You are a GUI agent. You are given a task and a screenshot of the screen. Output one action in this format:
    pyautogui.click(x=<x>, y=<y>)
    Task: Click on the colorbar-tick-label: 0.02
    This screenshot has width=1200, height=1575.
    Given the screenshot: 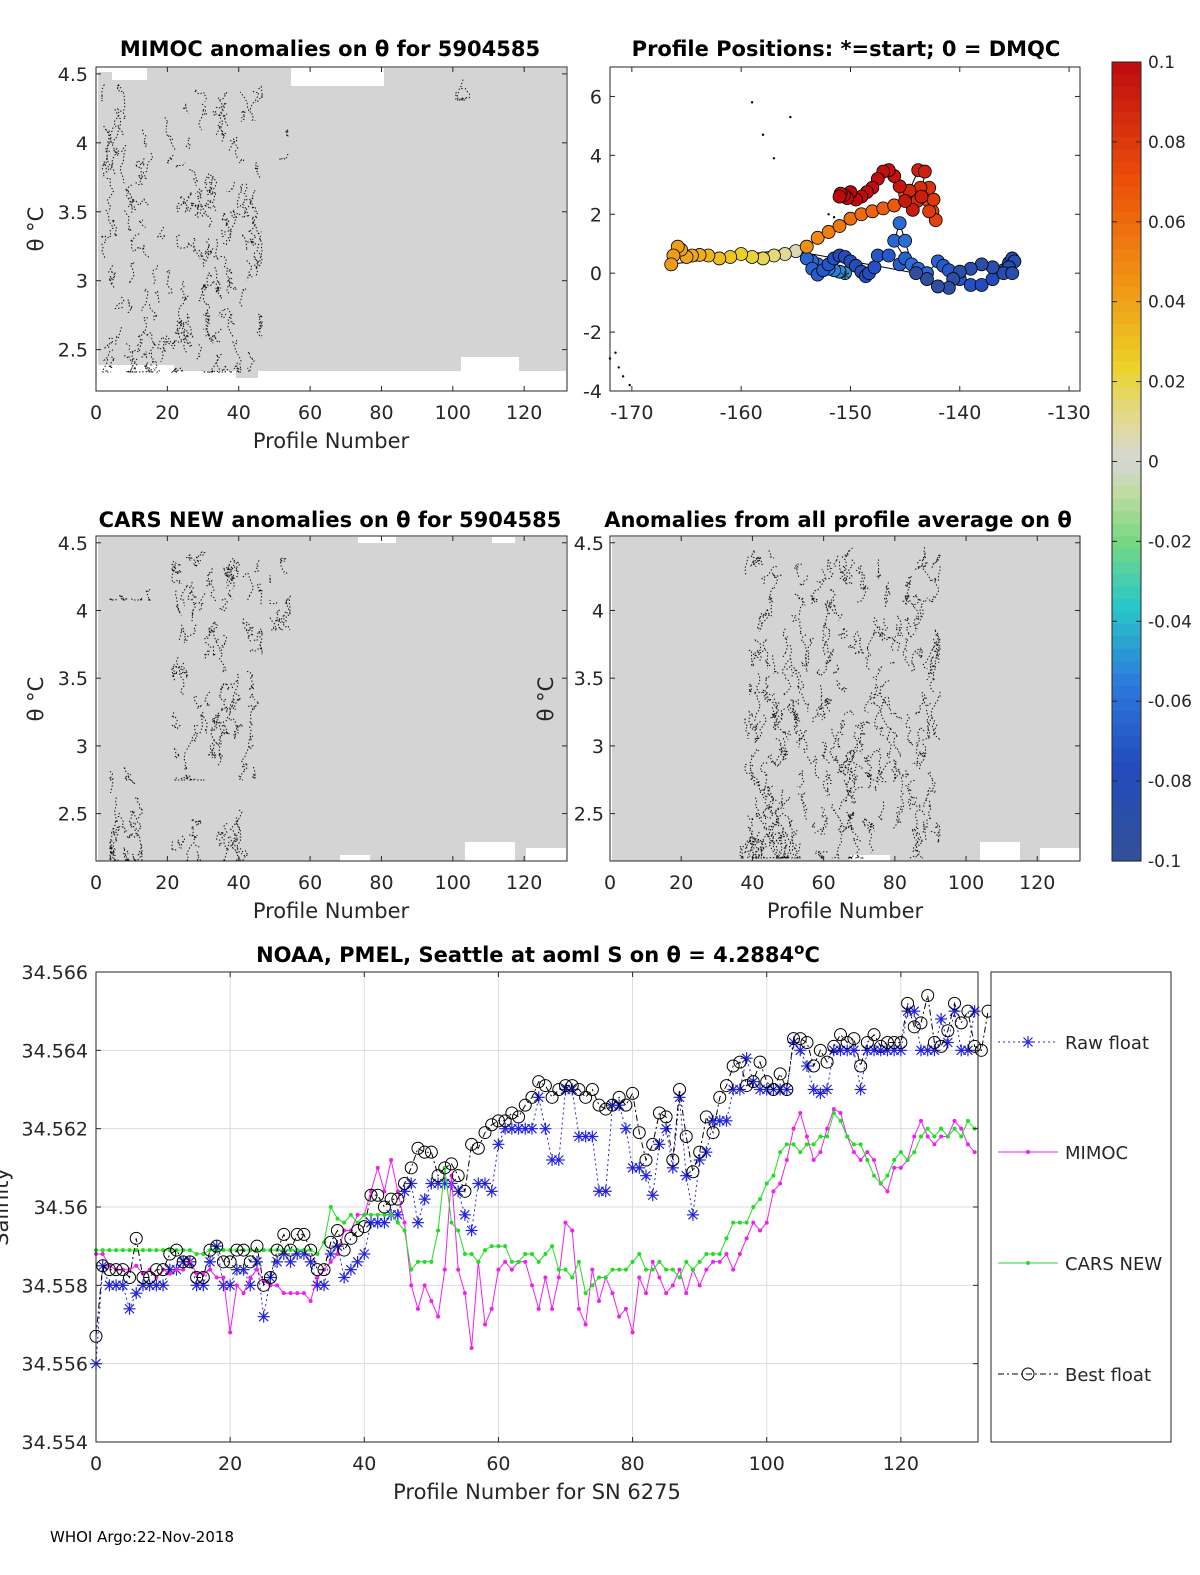 What is the action you would take?
    pyautogui.click(x=1167, y=383)
    